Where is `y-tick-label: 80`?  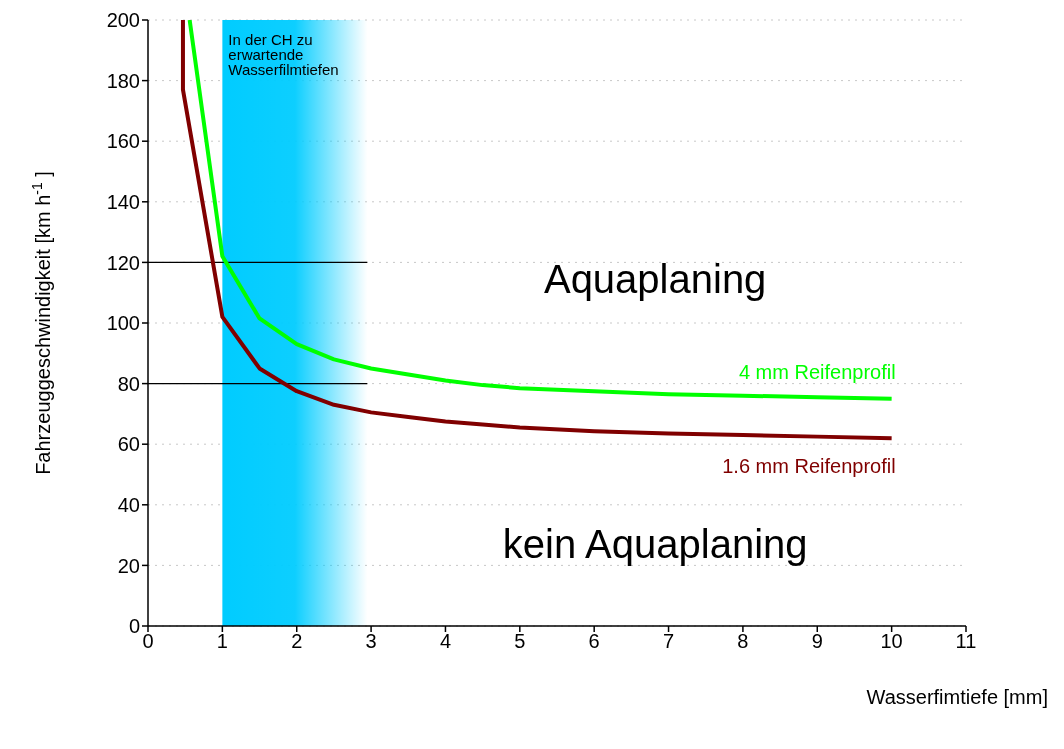 y-tick-label: 80 is located at coordinates (128, 383).